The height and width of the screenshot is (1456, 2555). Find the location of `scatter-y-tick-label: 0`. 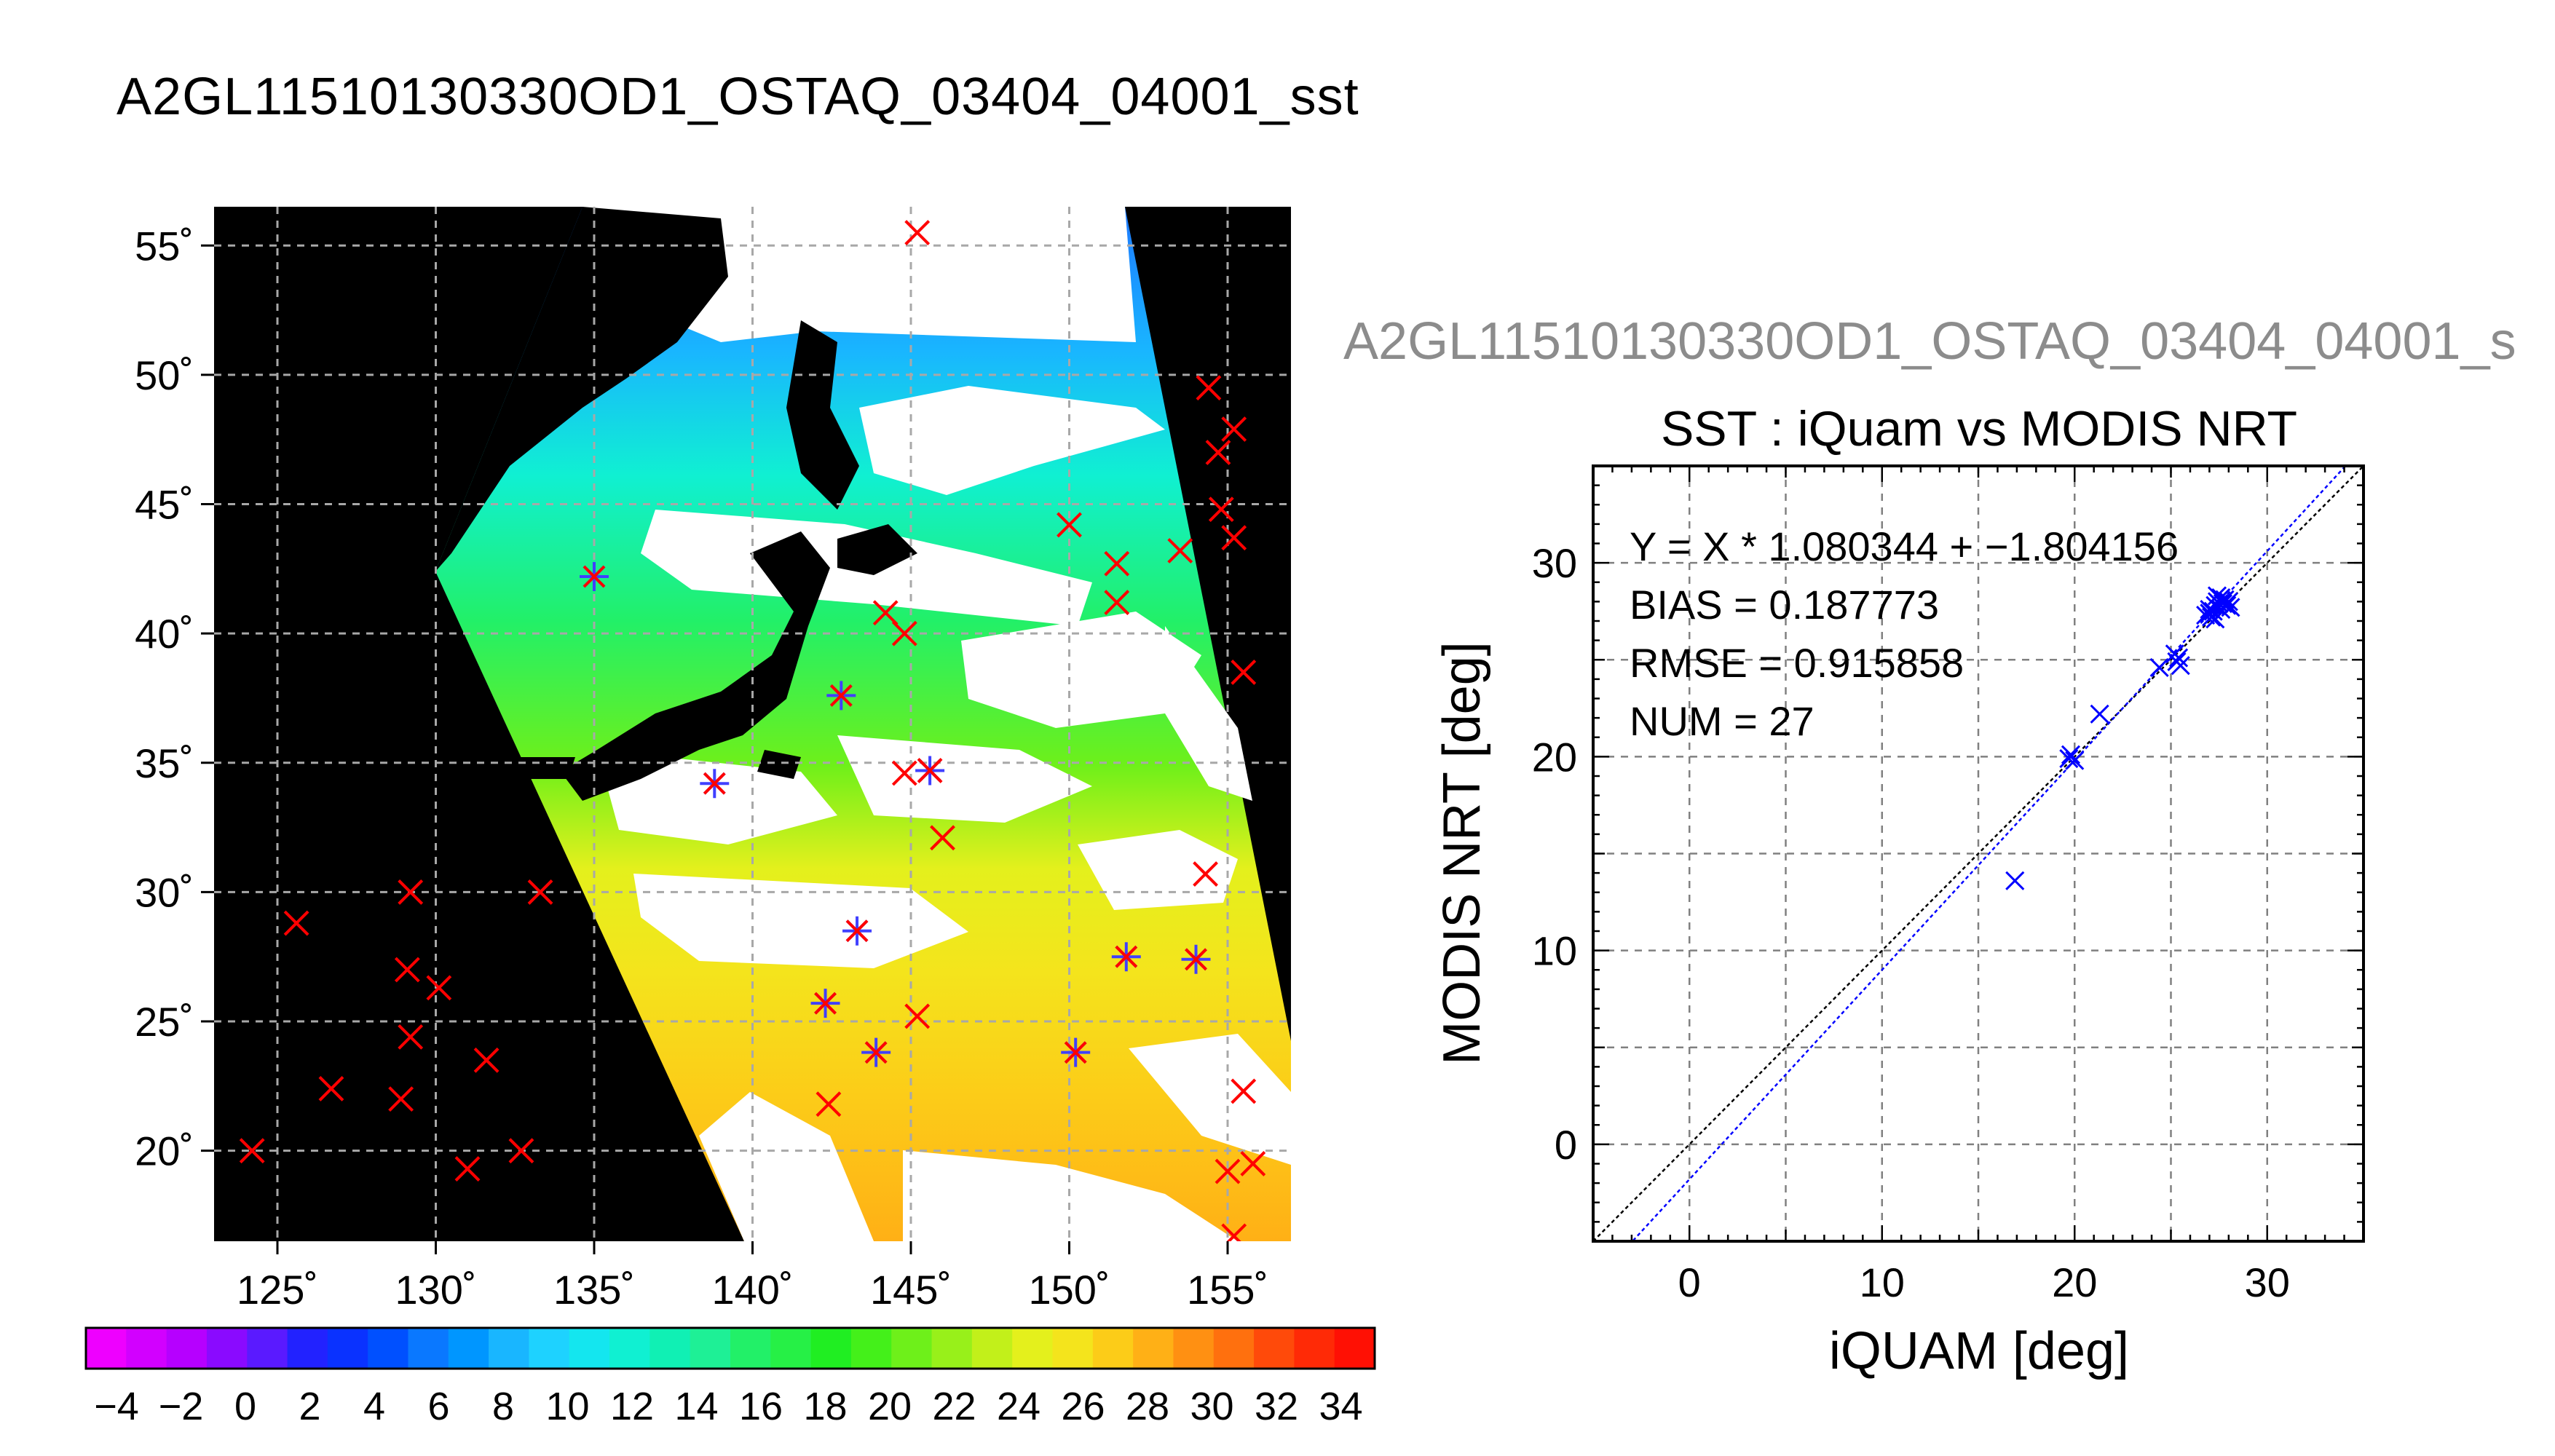

scatter-y-tick-label: 0 is located at coordinates (1566, 1145).